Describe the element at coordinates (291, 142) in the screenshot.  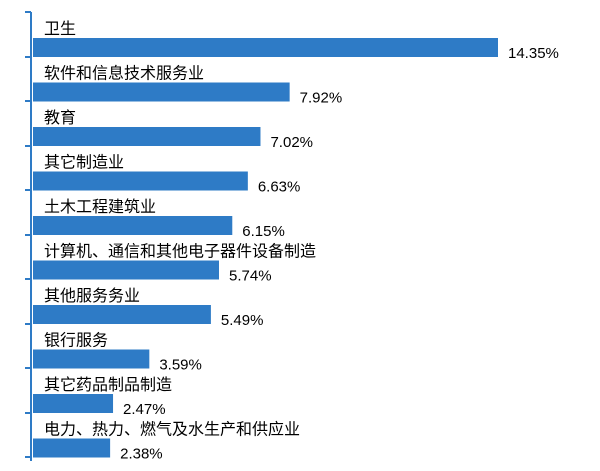
I see `value-label-2: 7.02%` at that location.